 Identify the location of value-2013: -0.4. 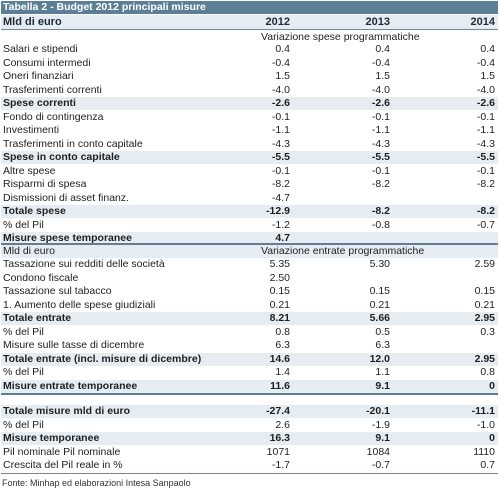
(380, 62).